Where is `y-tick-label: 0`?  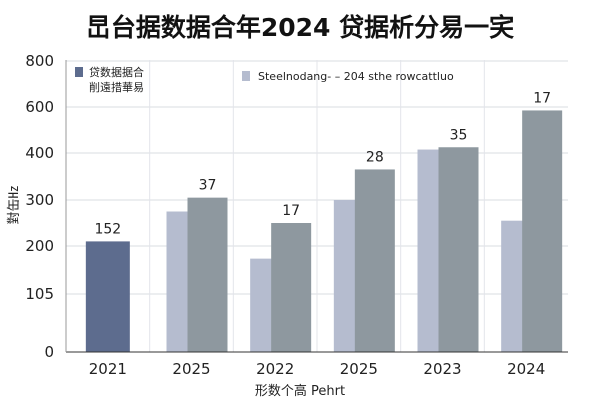 y-tick-label: 0 is located at coordinates (49, 352).